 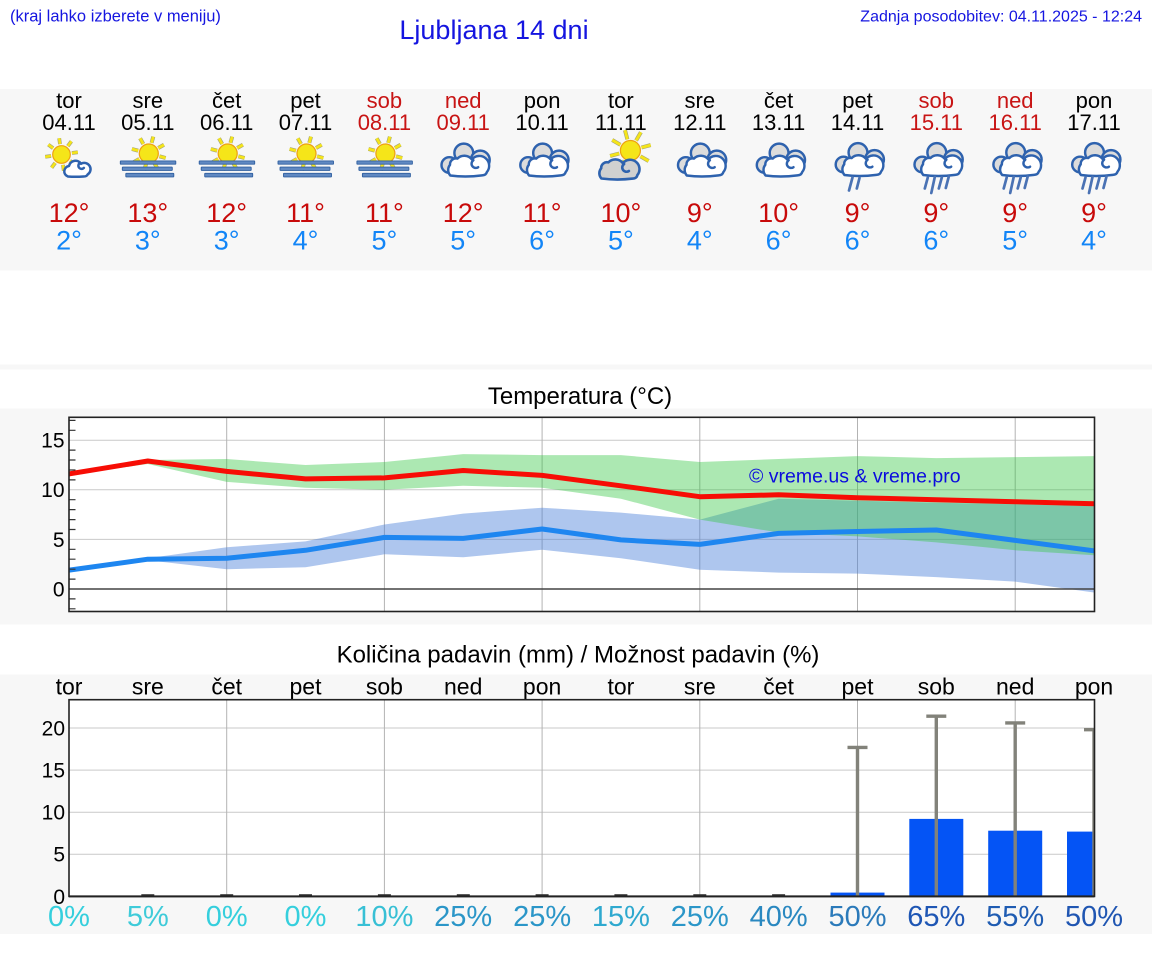 What do you see at coordinates (541, 122) in the screenshot?
I see `svg-text: 10.11` at bounding box center [541, 122].